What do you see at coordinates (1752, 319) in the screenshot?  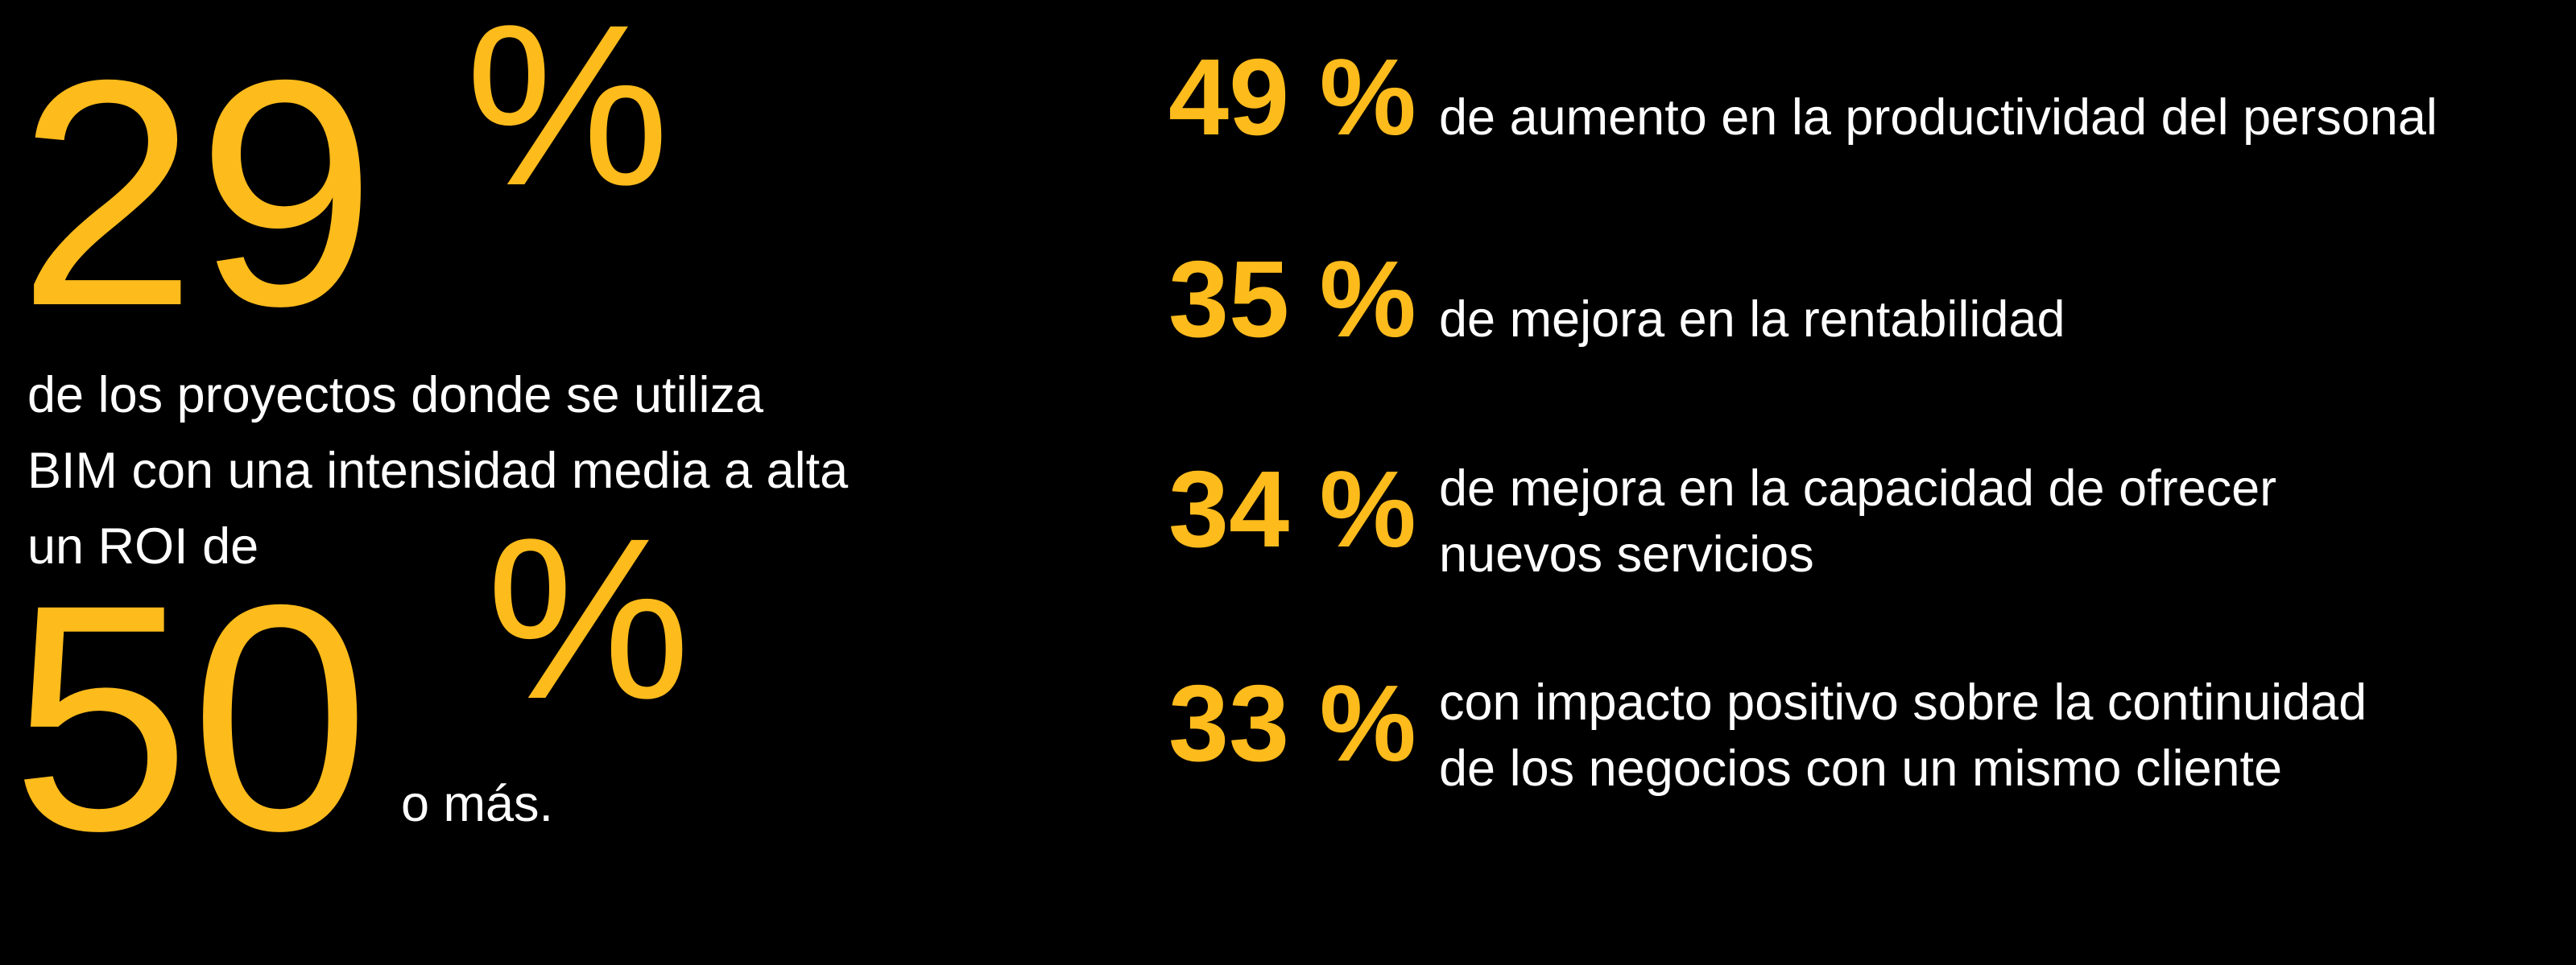 I see `stat-description: de mejora en la rentabilidad` at bounding box center [1752, 319].